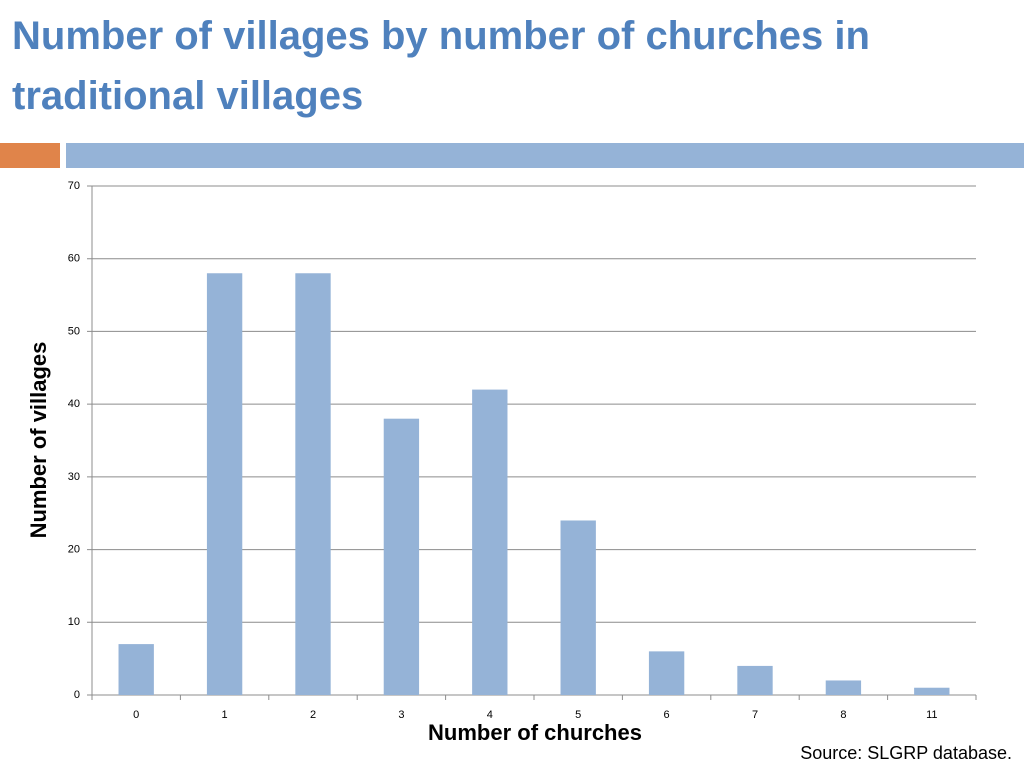 This screenshot has width=1024, height=768. Describe the element at coordinates (225, 715) in the screenshot. I see `x-tick-label: 1` at that location.